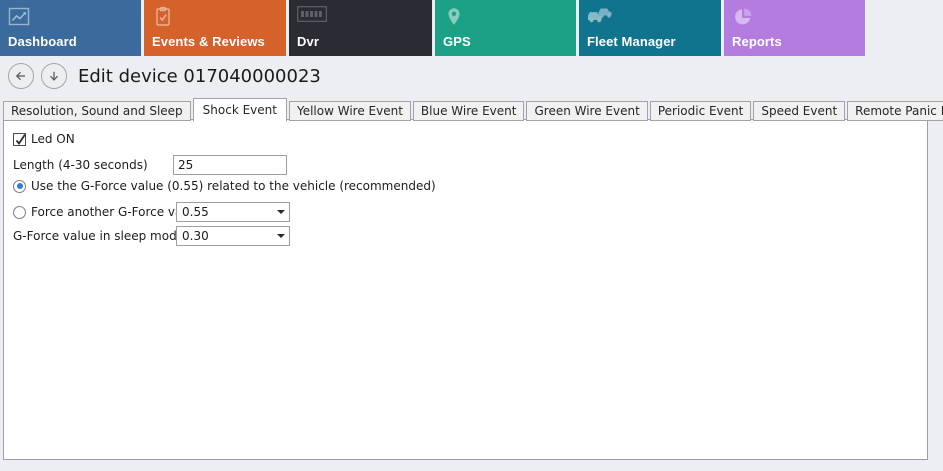 This screenshot has height=471, width=943. Describe the element at coordinates (700, 111) in the screenshot. I see `tab-periodic-event: Periodic Event` at that location.